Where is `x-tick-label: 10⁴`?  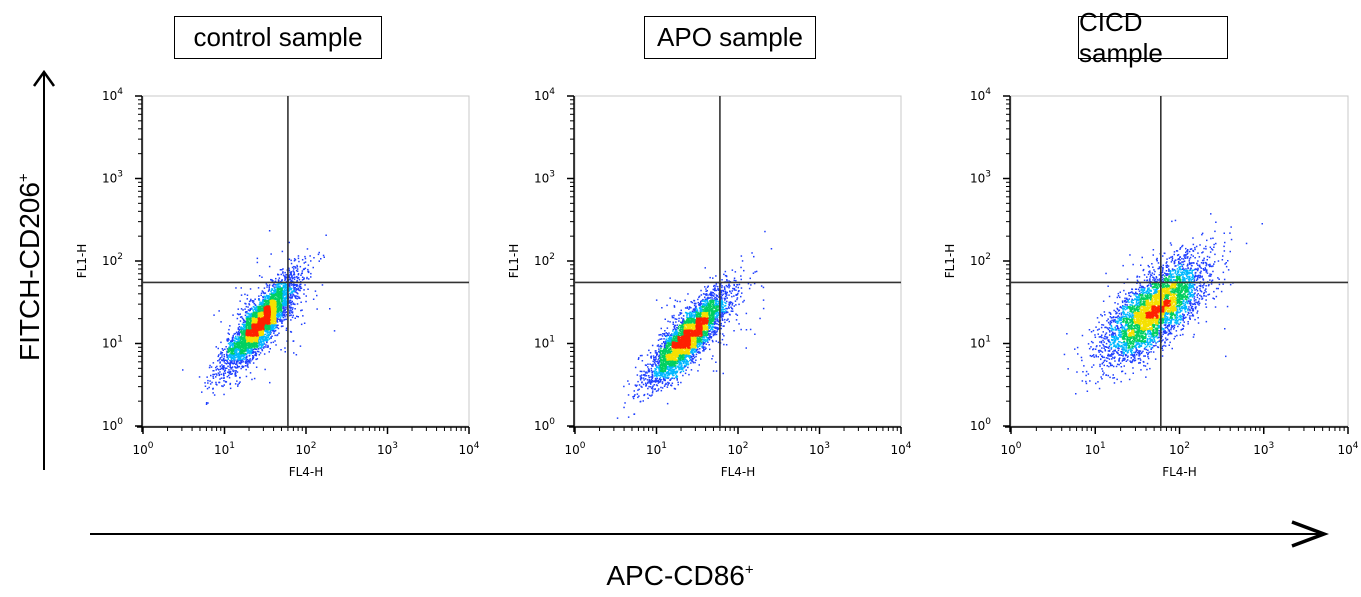 x-tick-label: 10⁴ is located at coordinates (468, 449).